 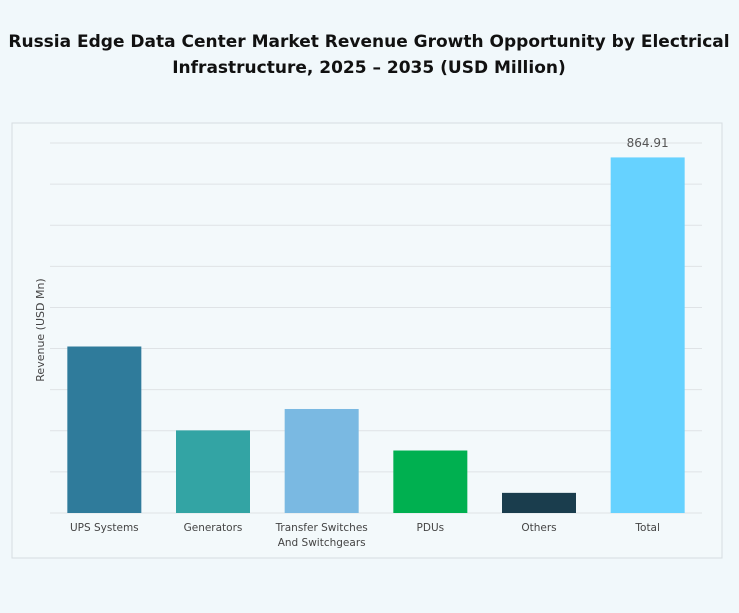 I want to click on x-tick-label: Others, so click(x=538, y=528).